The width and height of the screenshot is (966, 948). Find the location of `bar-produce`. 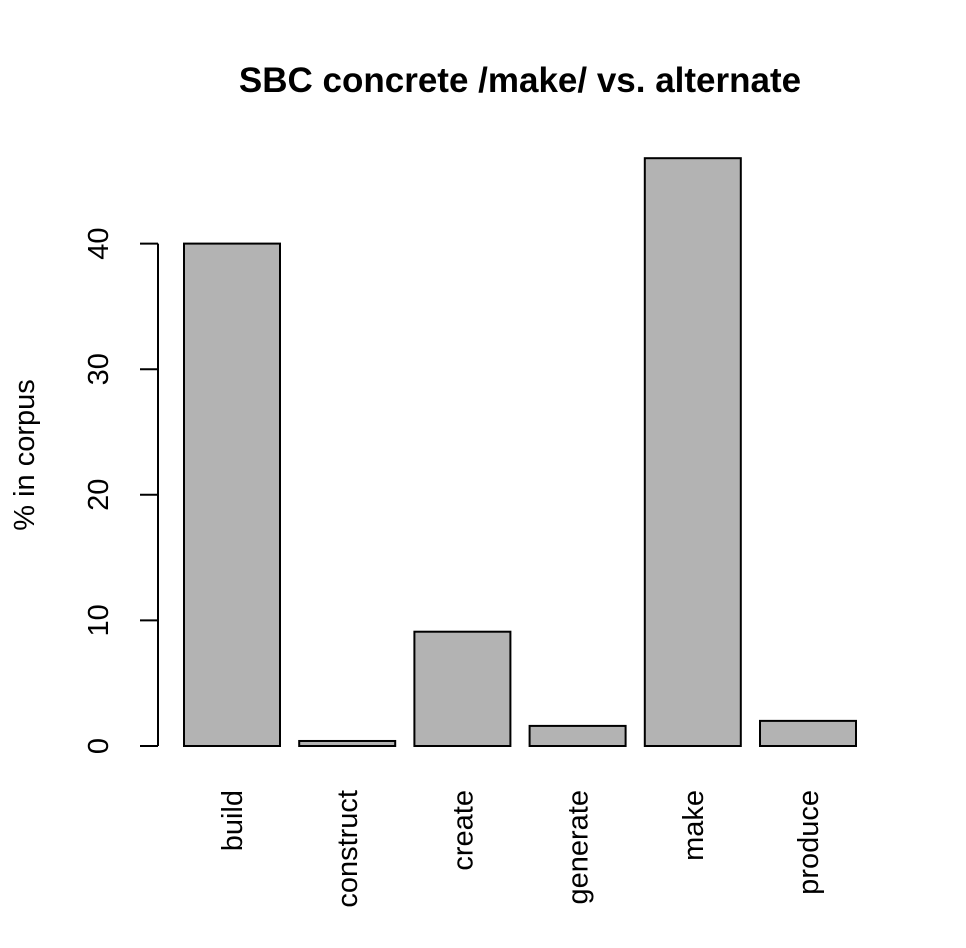

bar-produce is located at coordinates (808, 733).